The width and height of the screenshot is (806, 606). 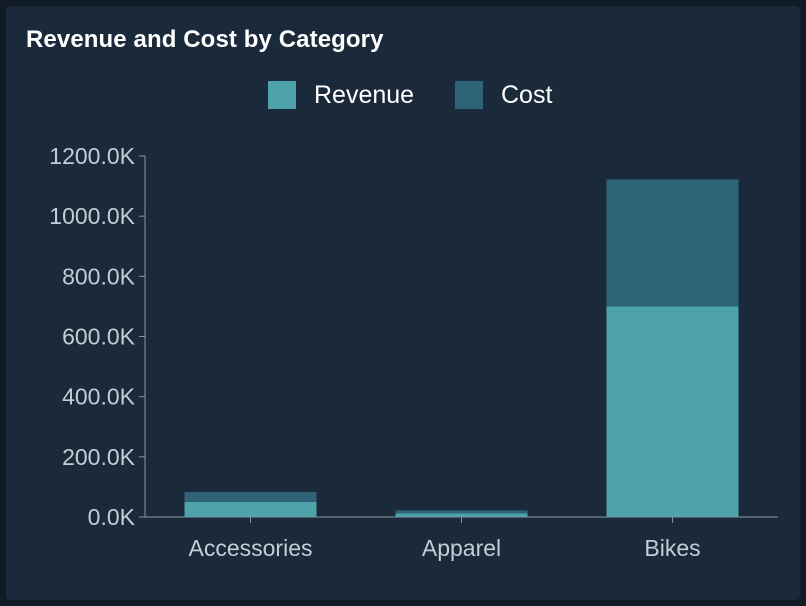 What do you see at coordinates (99, 276) in the screenshot?
I see `y-tick-label: 800.0K` at bounding box center [99, 276].